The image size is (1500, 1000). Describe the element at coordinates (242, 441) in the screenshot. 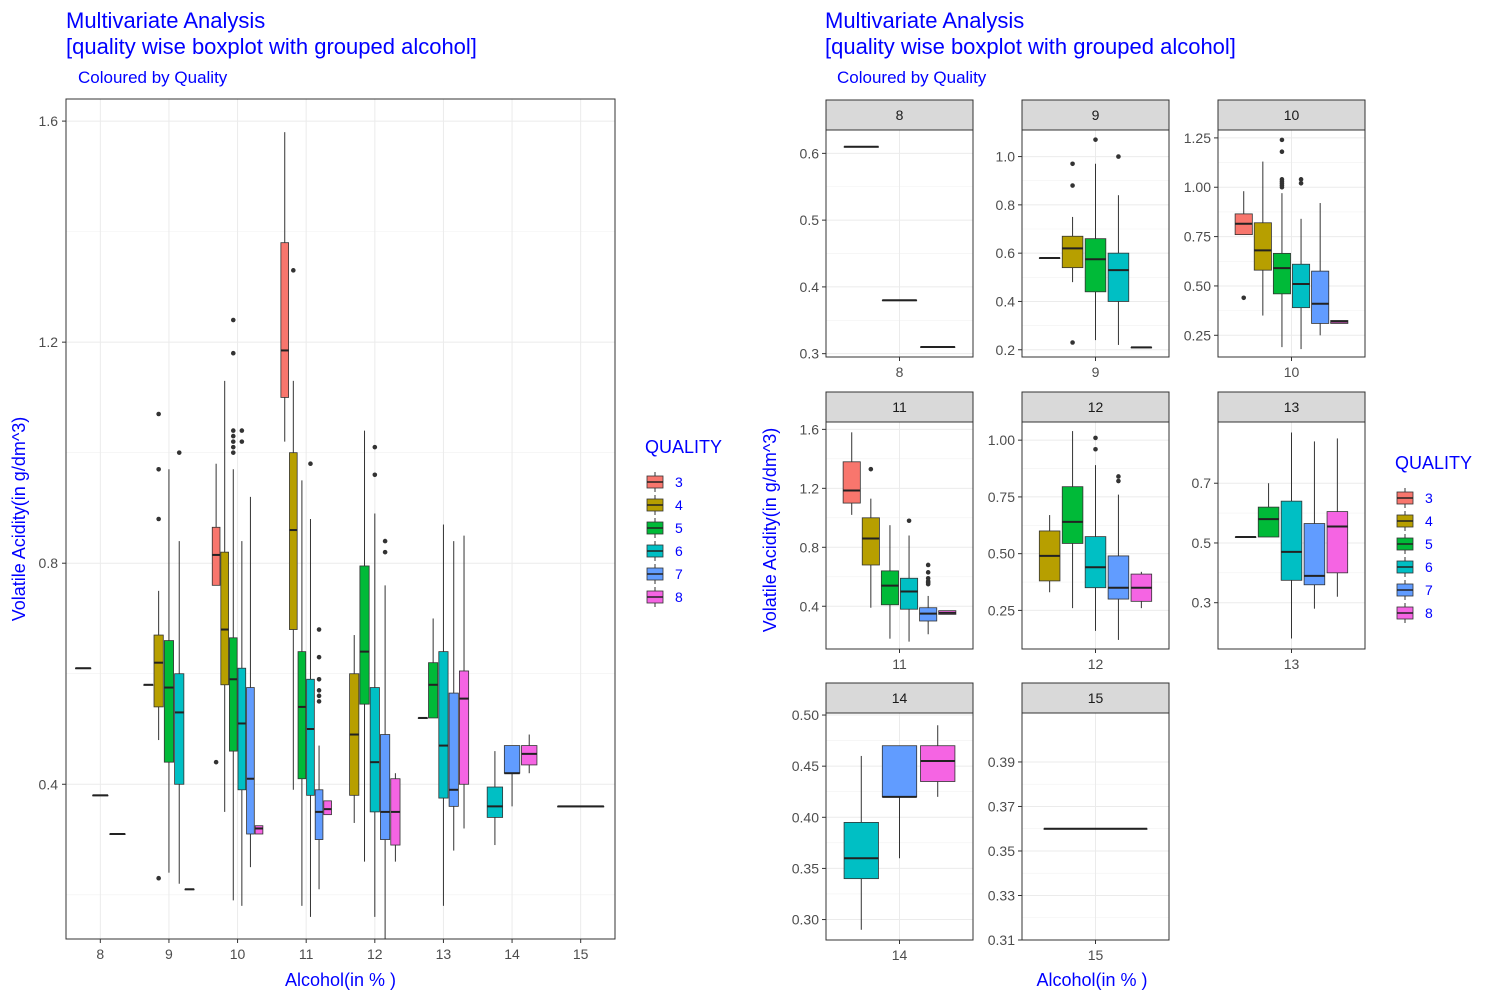

I see `left-group-10-q6-outlier` at that location.